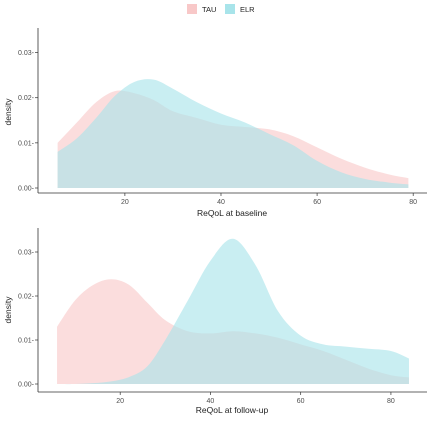 The height and width of the screenshot is (421, 440). I want to click on legend: TAU ELR, so click(221, 9).